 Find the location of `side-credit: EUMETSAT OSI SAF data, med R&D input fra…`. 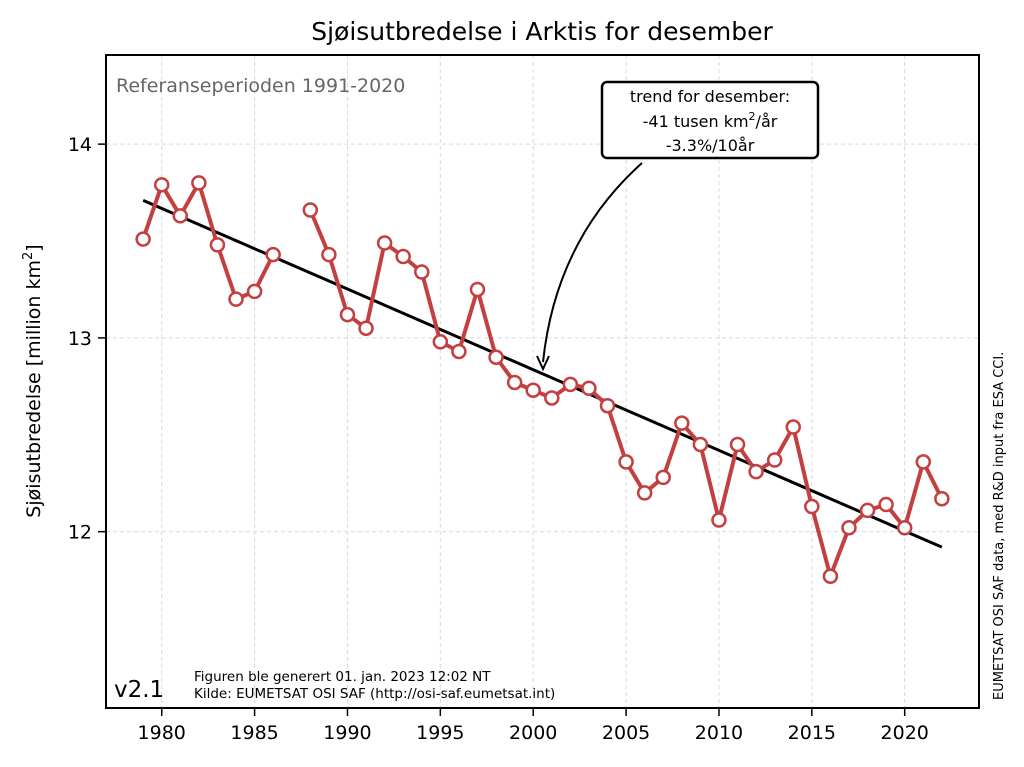

side-credit: EUMETSAT OSI SAF data, med R&D input fra… is located at coordinates (999, 526).